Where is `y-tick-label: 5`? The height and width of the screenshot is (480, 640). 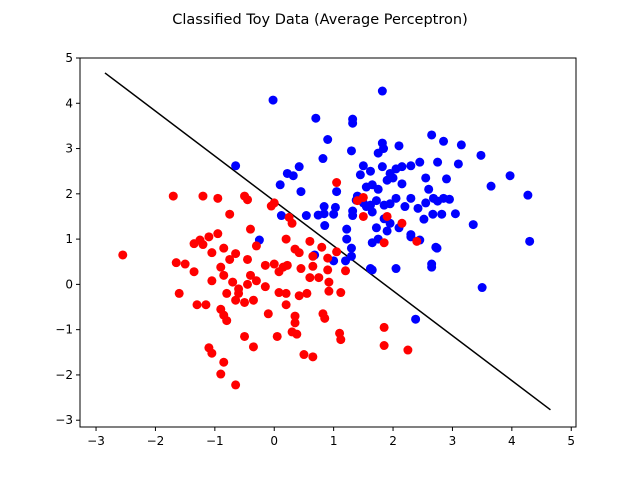
y-tick-label: 5 is located at coordinates (69, 58).